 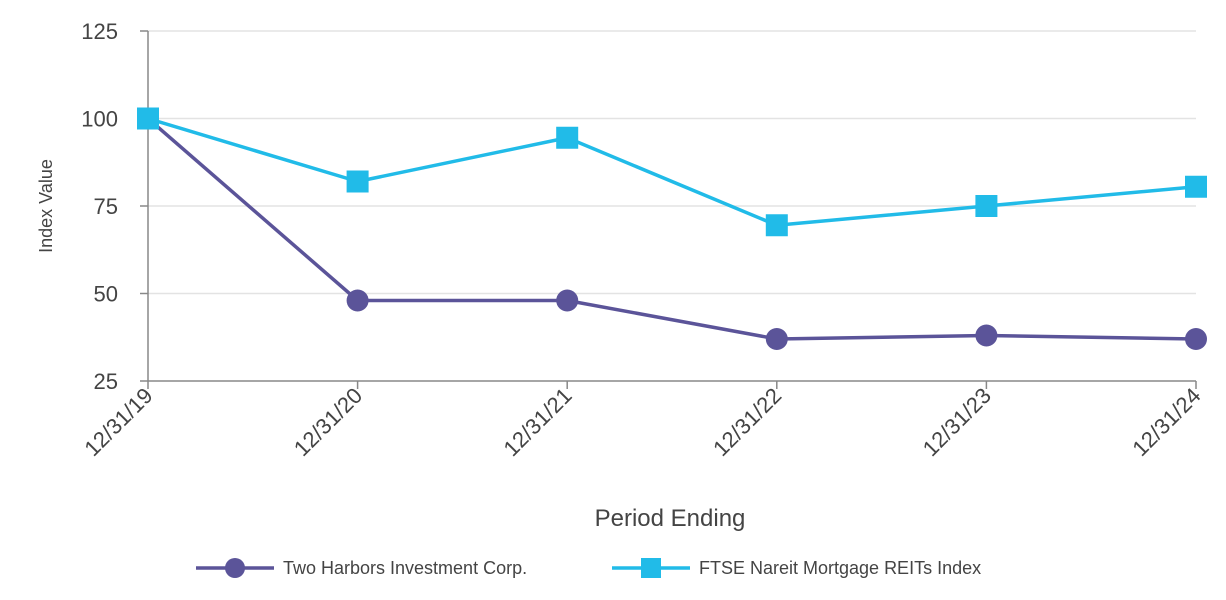 What do you see at coordinates (46, 206) in the screenshot?
I see `y-axis-label: Index Value` at bounding box center [46, 206].